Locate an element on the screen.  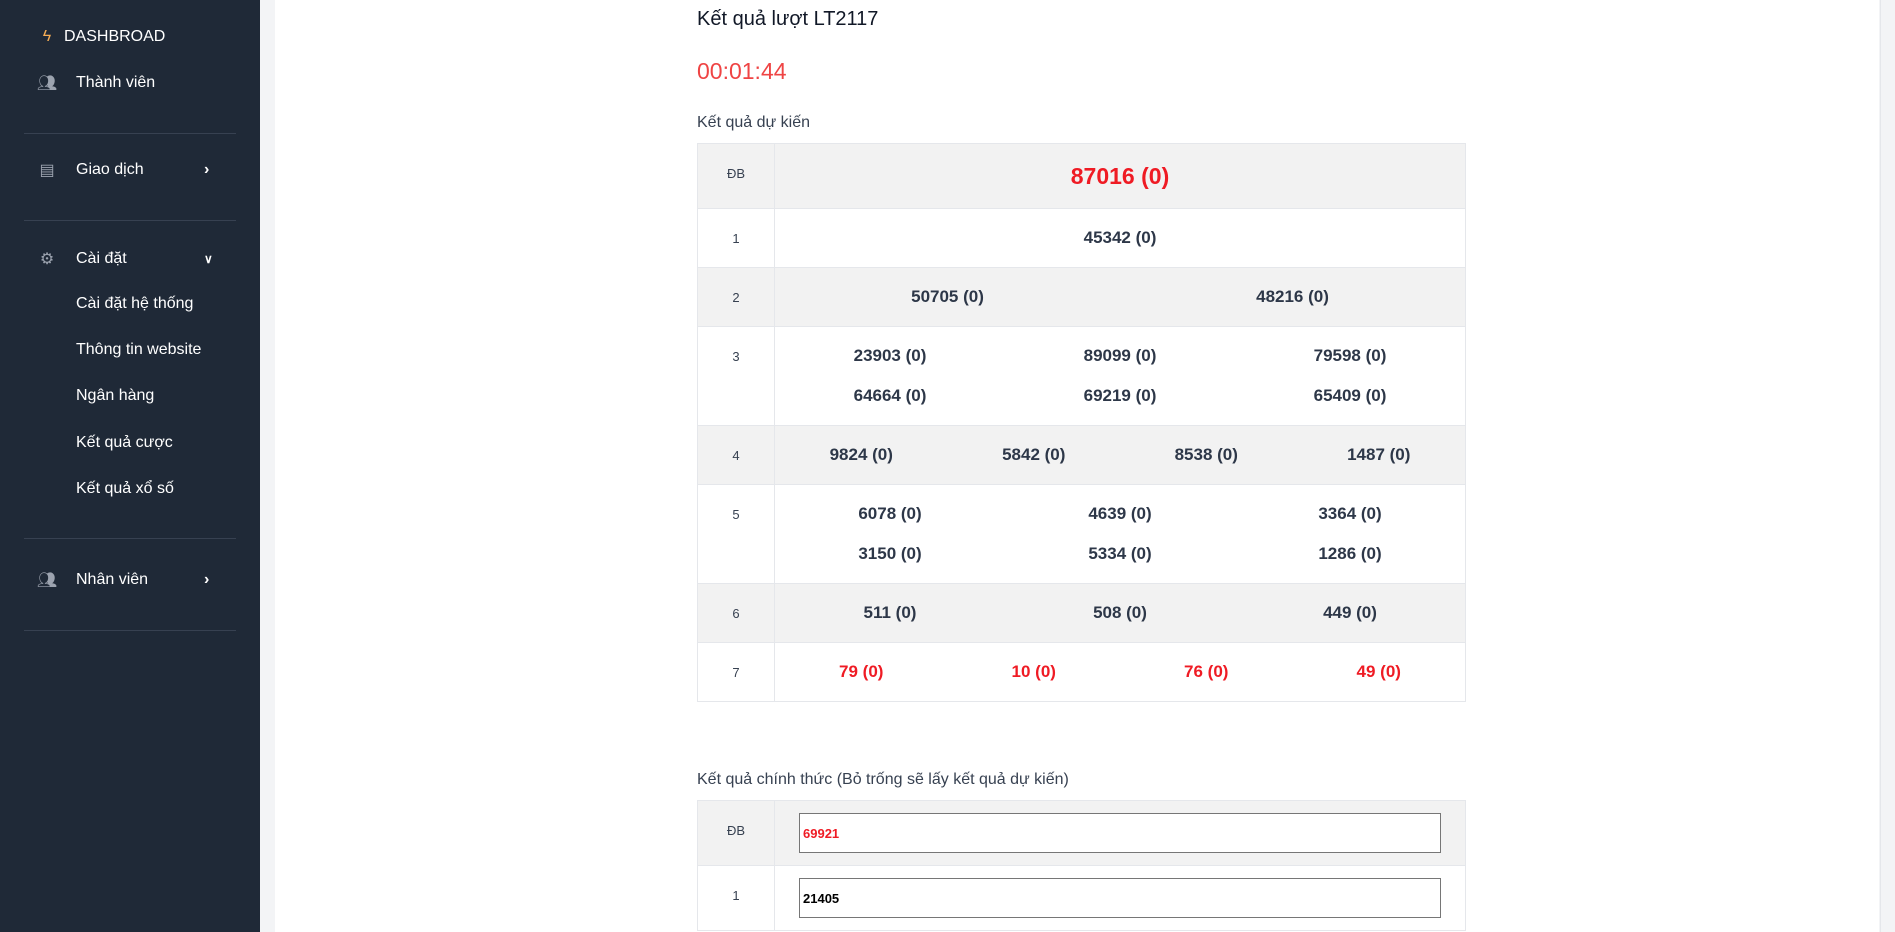
prize-value: 89099 (0) is located at coordinates (1120, 355).